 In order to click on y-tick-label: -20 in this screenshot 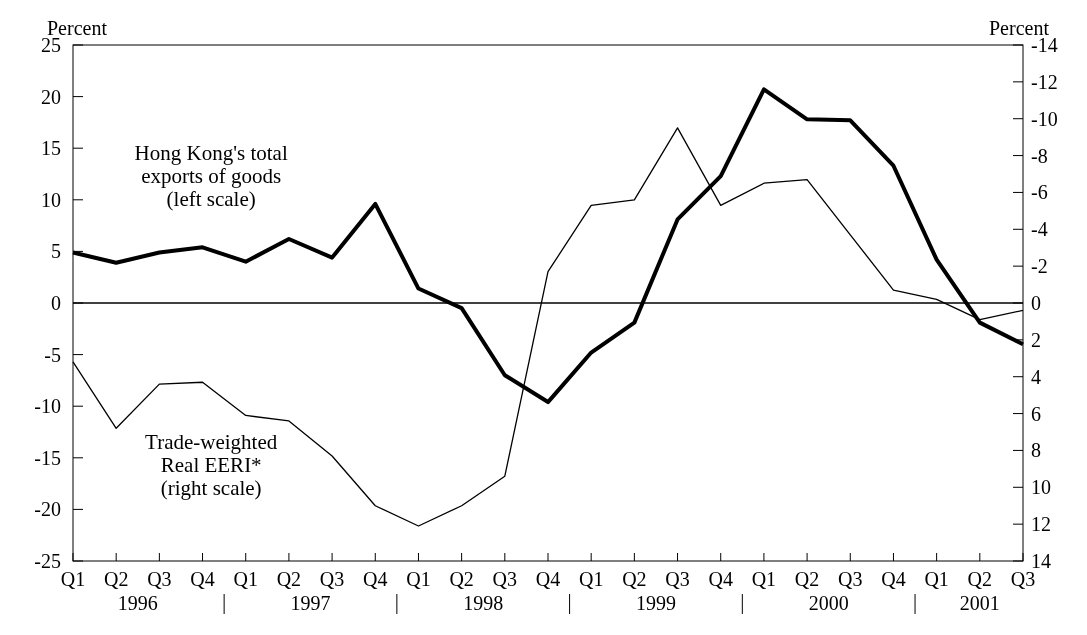, I will do `click(47, 509)`.